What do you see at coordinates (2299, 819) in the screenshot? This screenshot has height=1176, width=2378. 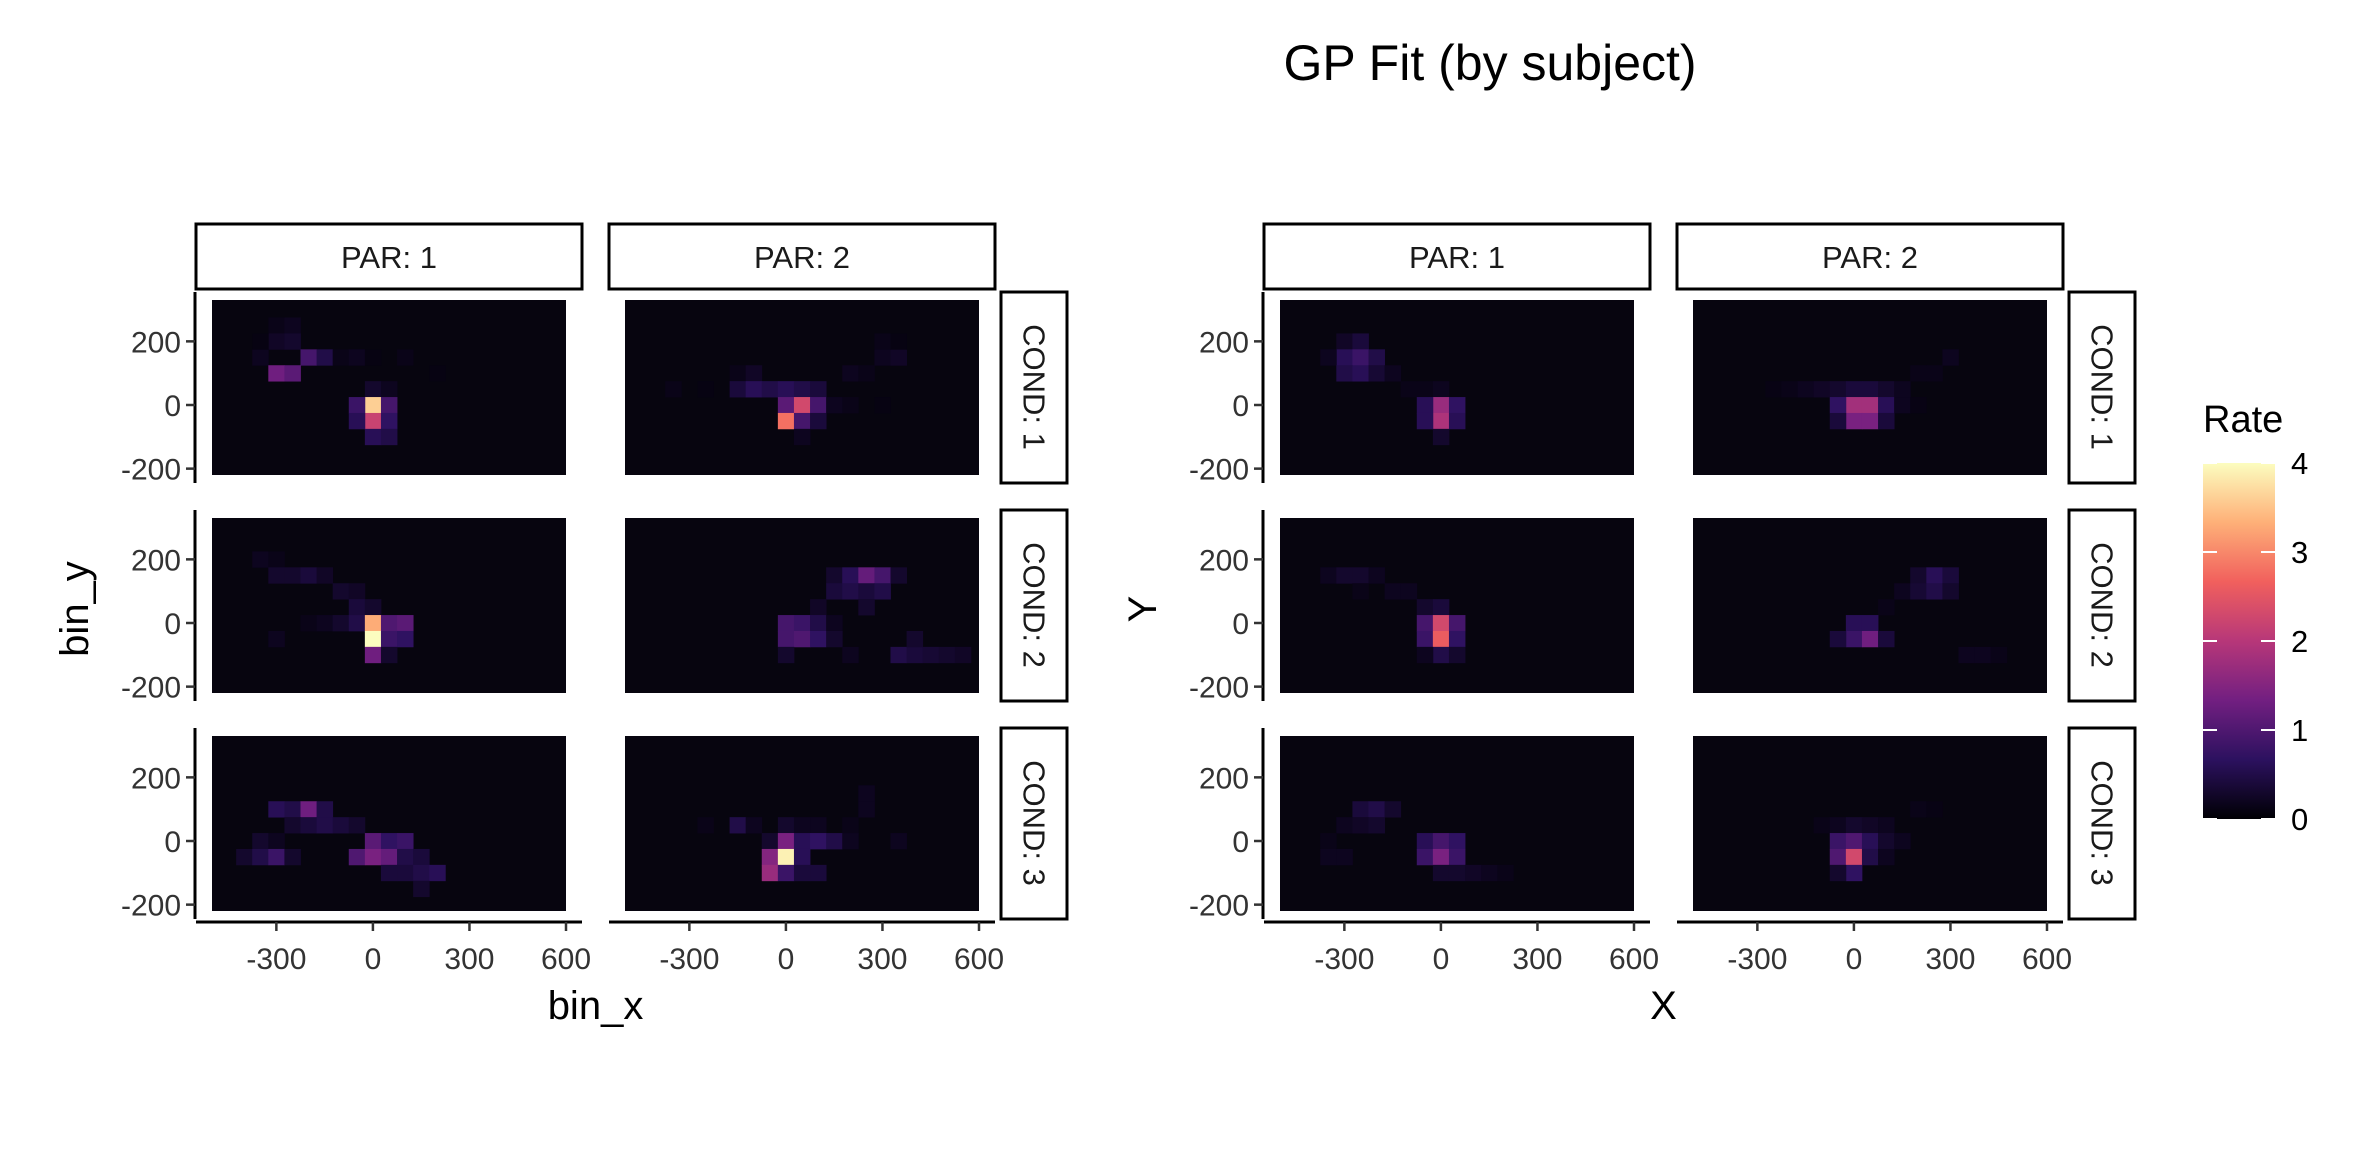 I see `legend-tick-label: 0` at bounding box center [2299, 819].